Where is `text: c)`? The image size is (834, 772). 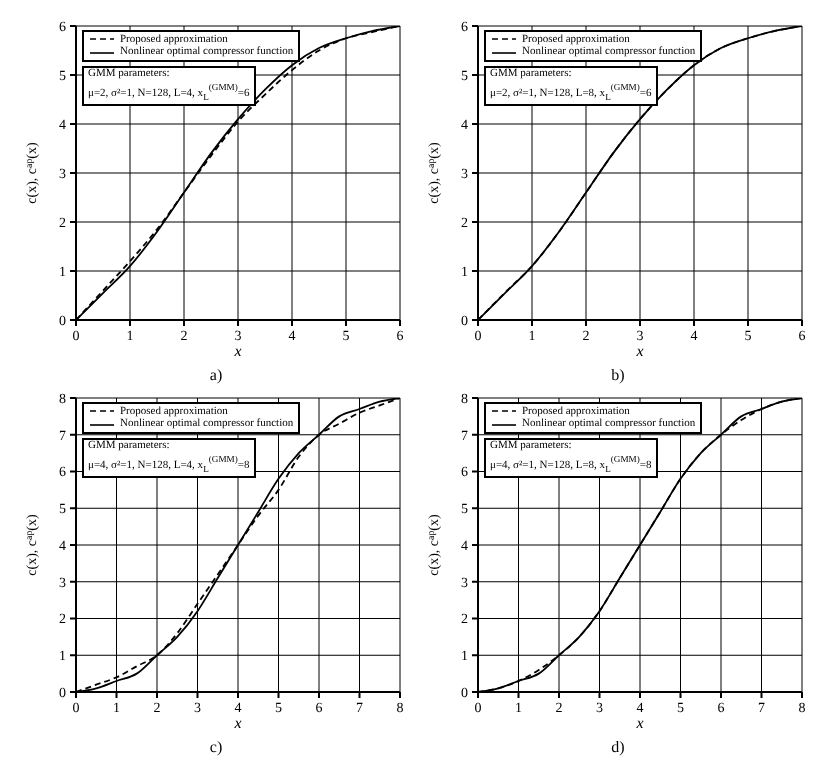 text: c) is located at coordinates (216, 747).